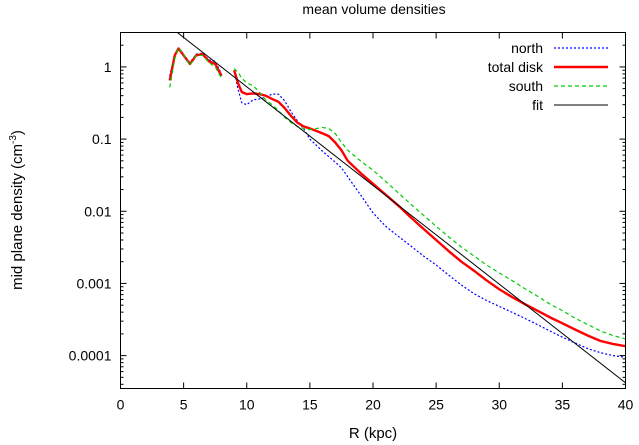 The width and height of the screenshot is (639, 445). Describe the element at coordinates (184, 405) in the screenshot. I see `x-tick-label: 5` at that location.